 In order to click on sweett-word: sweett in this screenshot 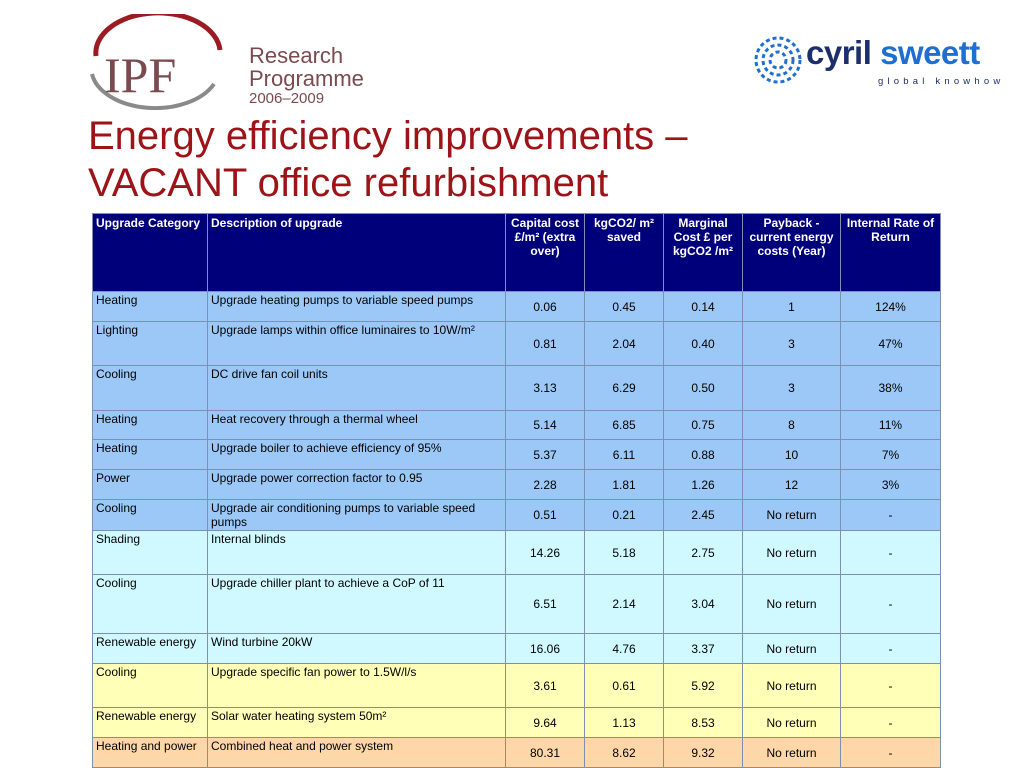, I will do `click(930, 52)`.